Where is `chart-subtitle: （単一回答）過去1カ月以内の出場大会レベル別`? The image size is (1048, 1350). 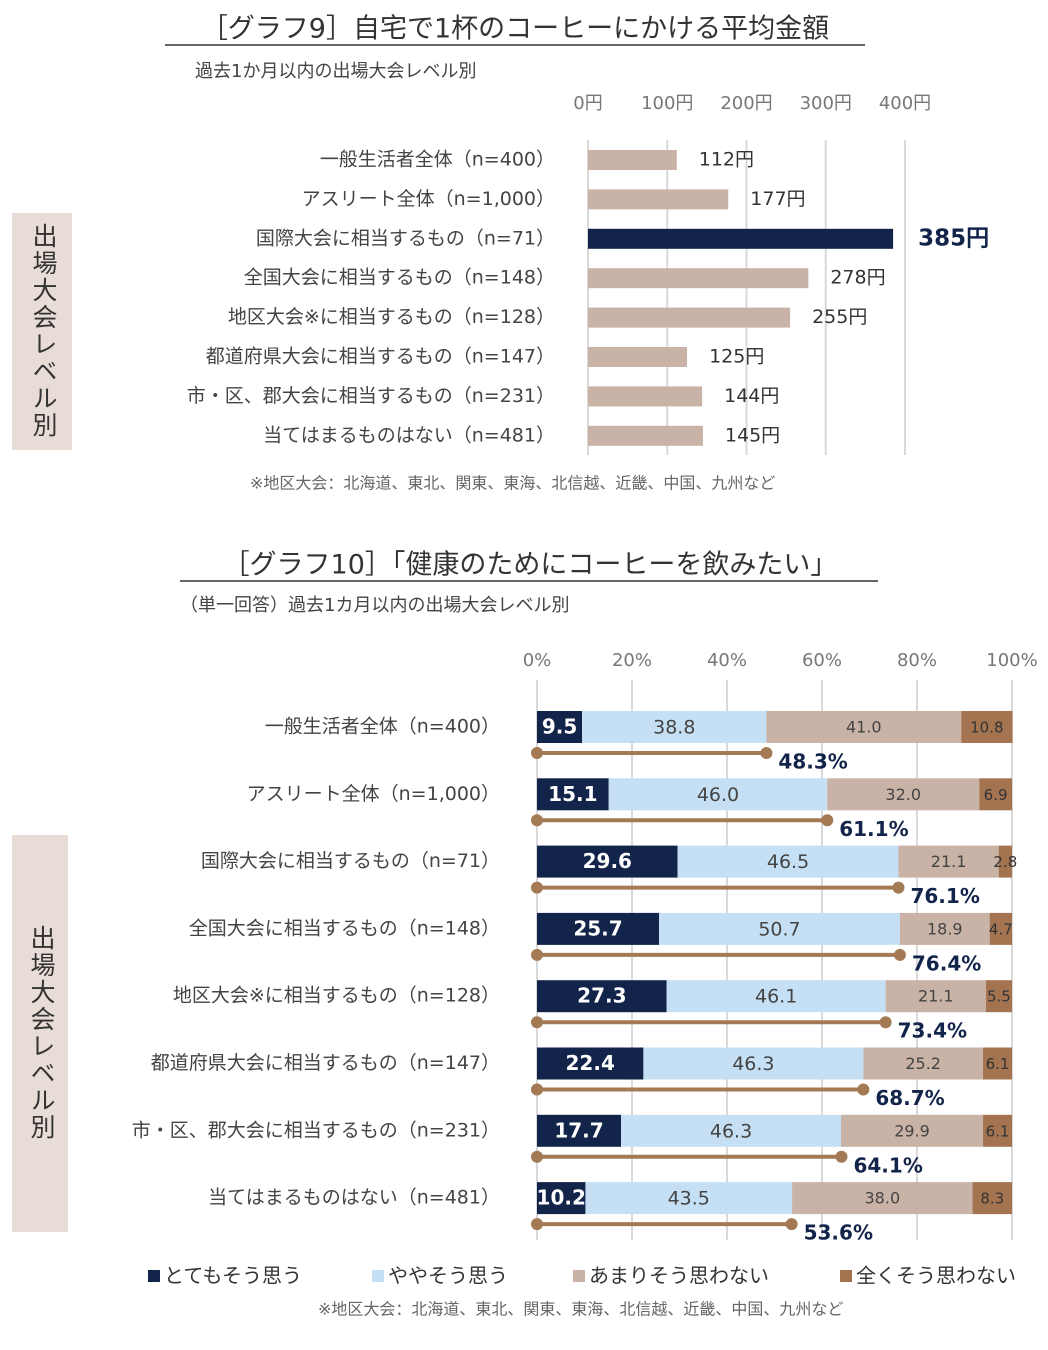
chart-subtitle: （単一回答）過去1カ月以内の出場大会レベル別 is located at coordinates (374, 605).